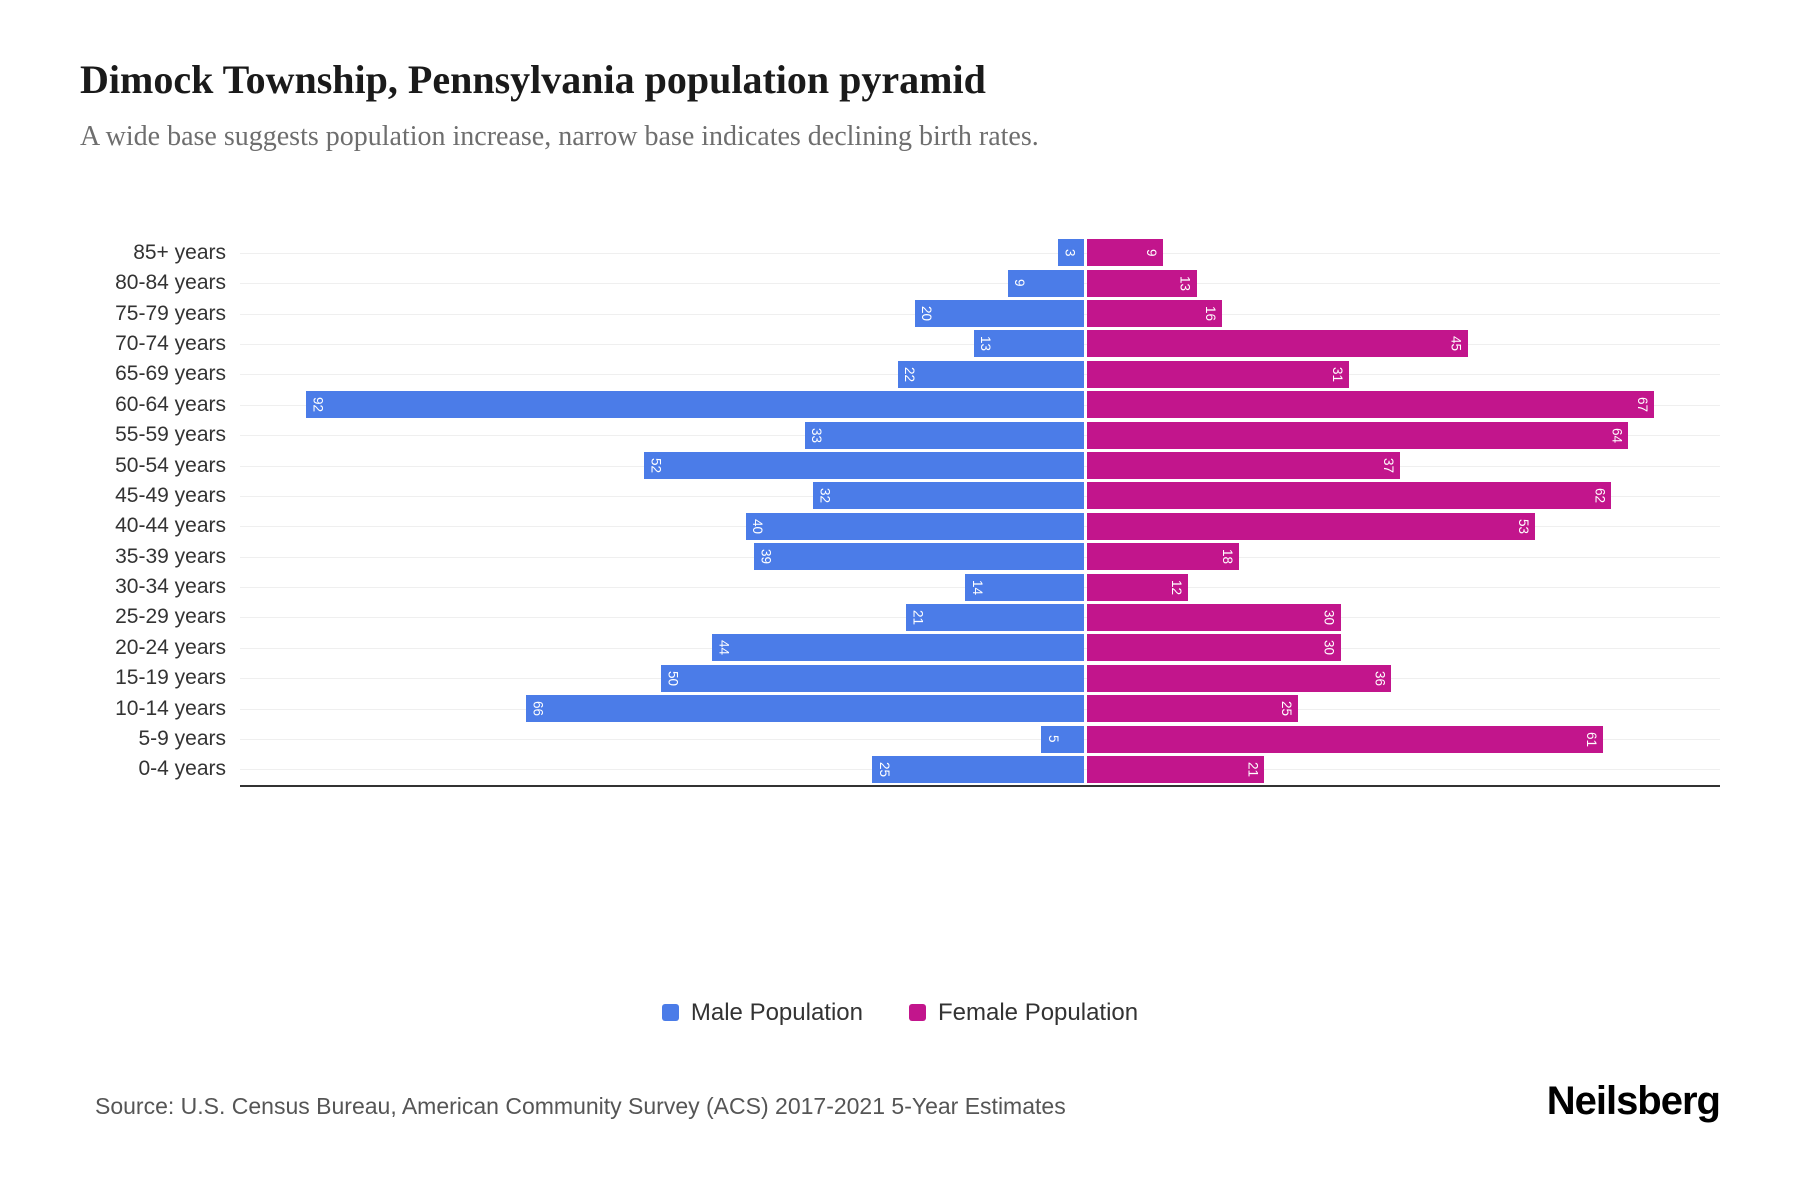 The height and width of the screenshot is (1200, 1800). What do you see at coordinates (1217, 374) in the screenshot?
I see `female-bar: 31` at bounding box center [1217, 374].